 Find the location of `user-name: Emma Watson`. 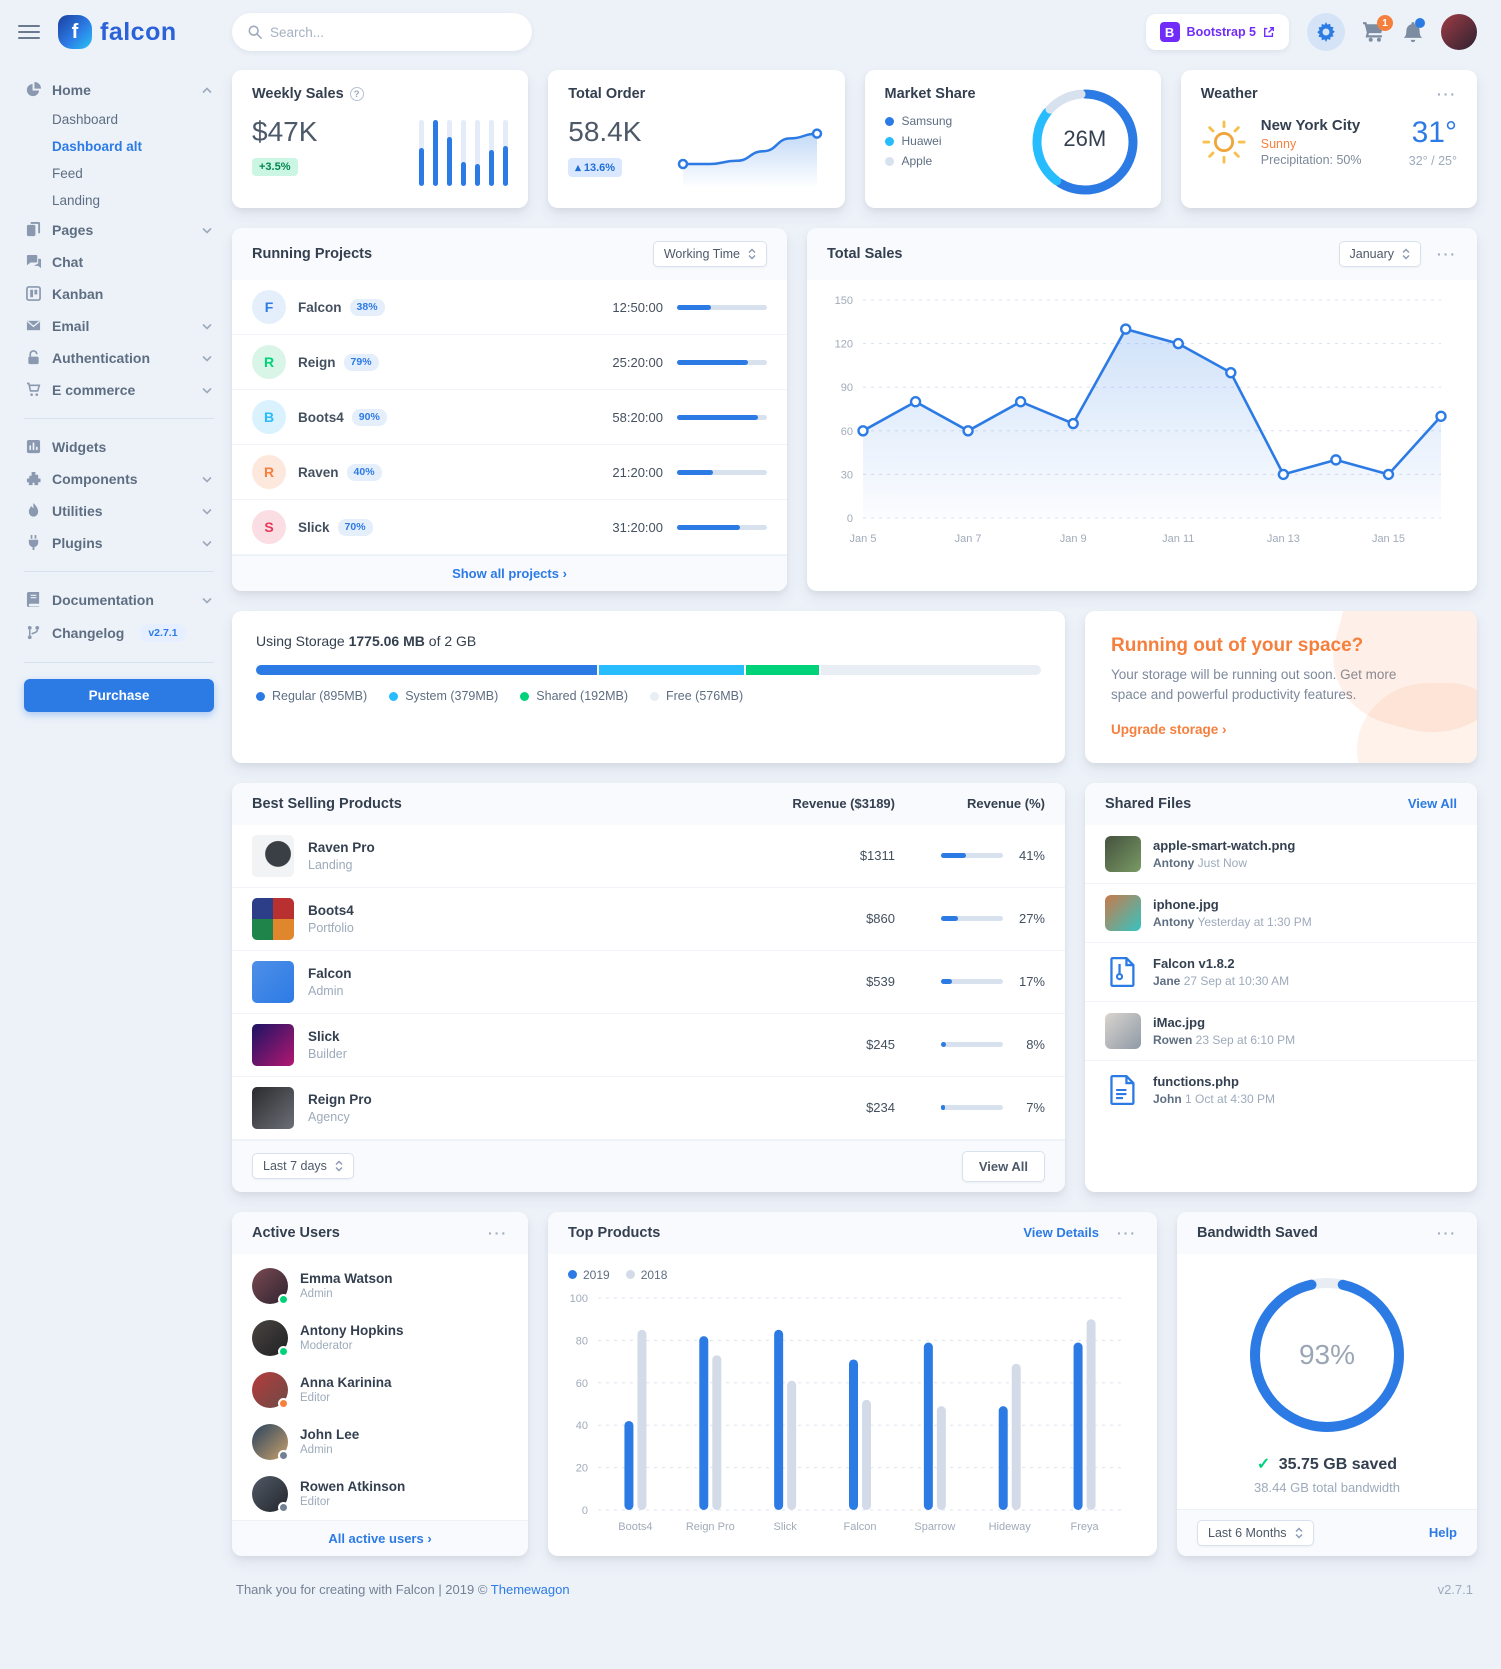

user-name: Emma Watson is located at coordinates (346, 1278).